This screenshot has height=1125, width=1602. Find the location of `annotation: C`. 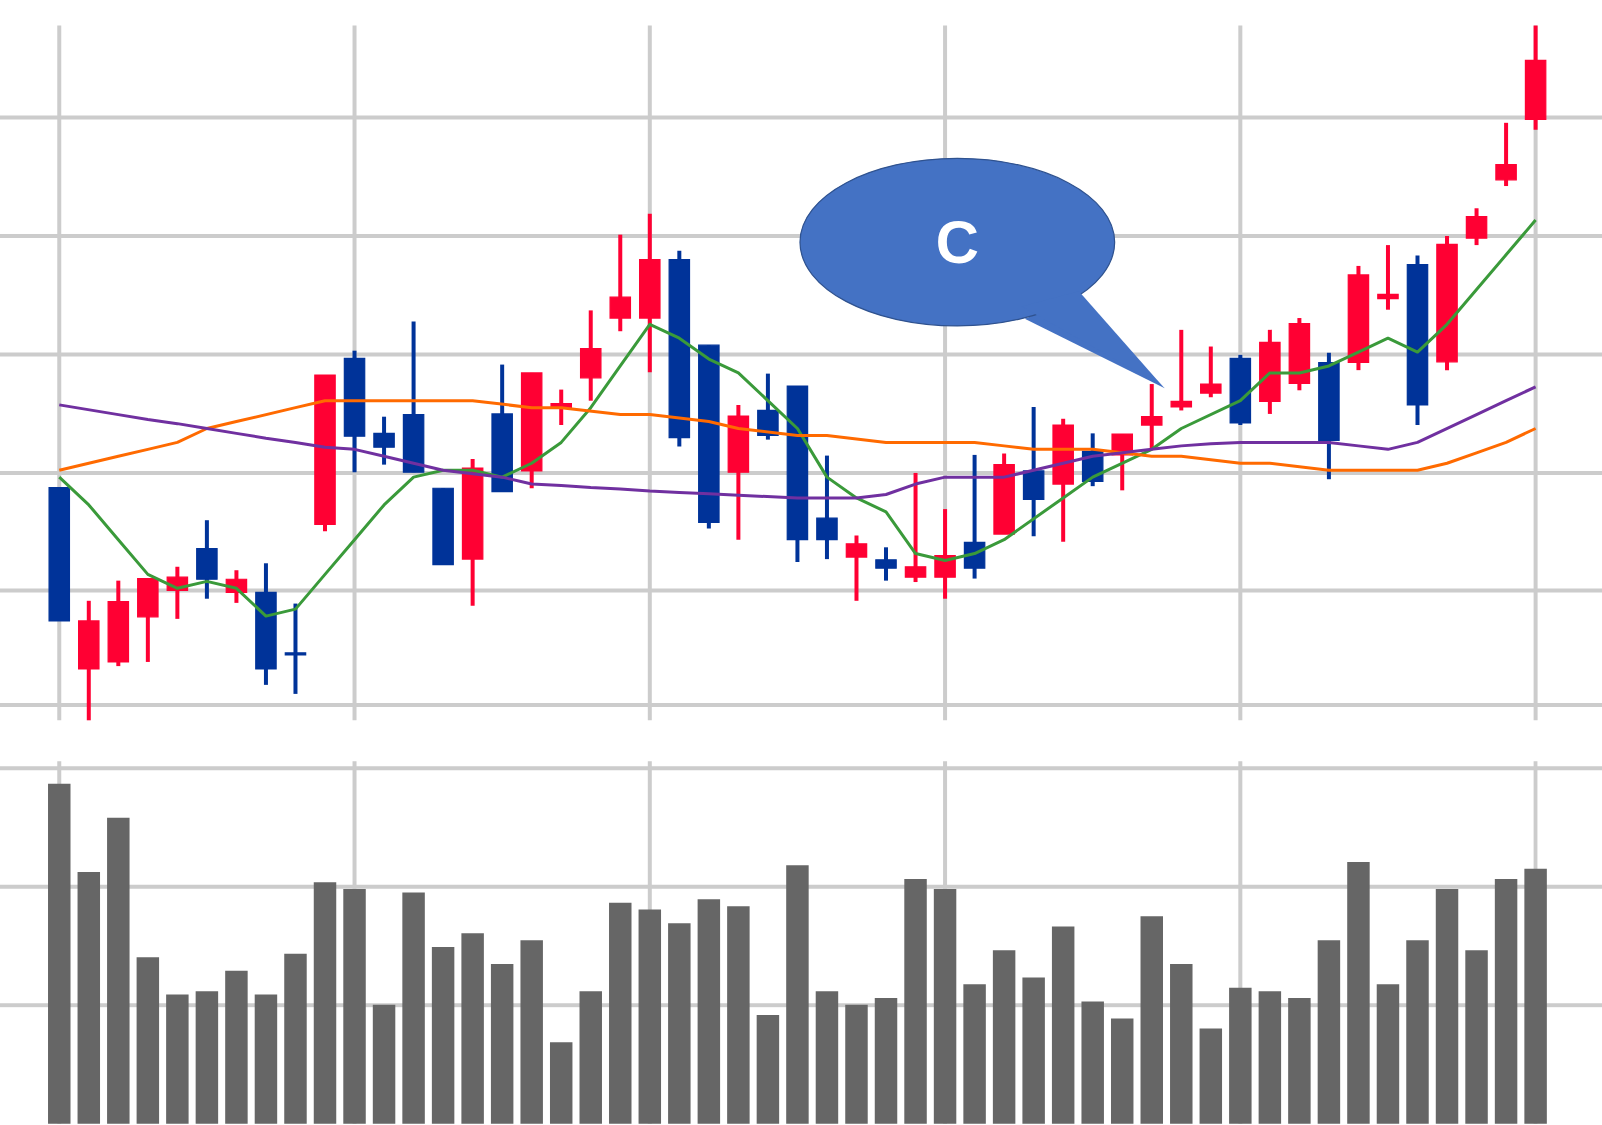

annotation: C is located at coordinates (958, 242).